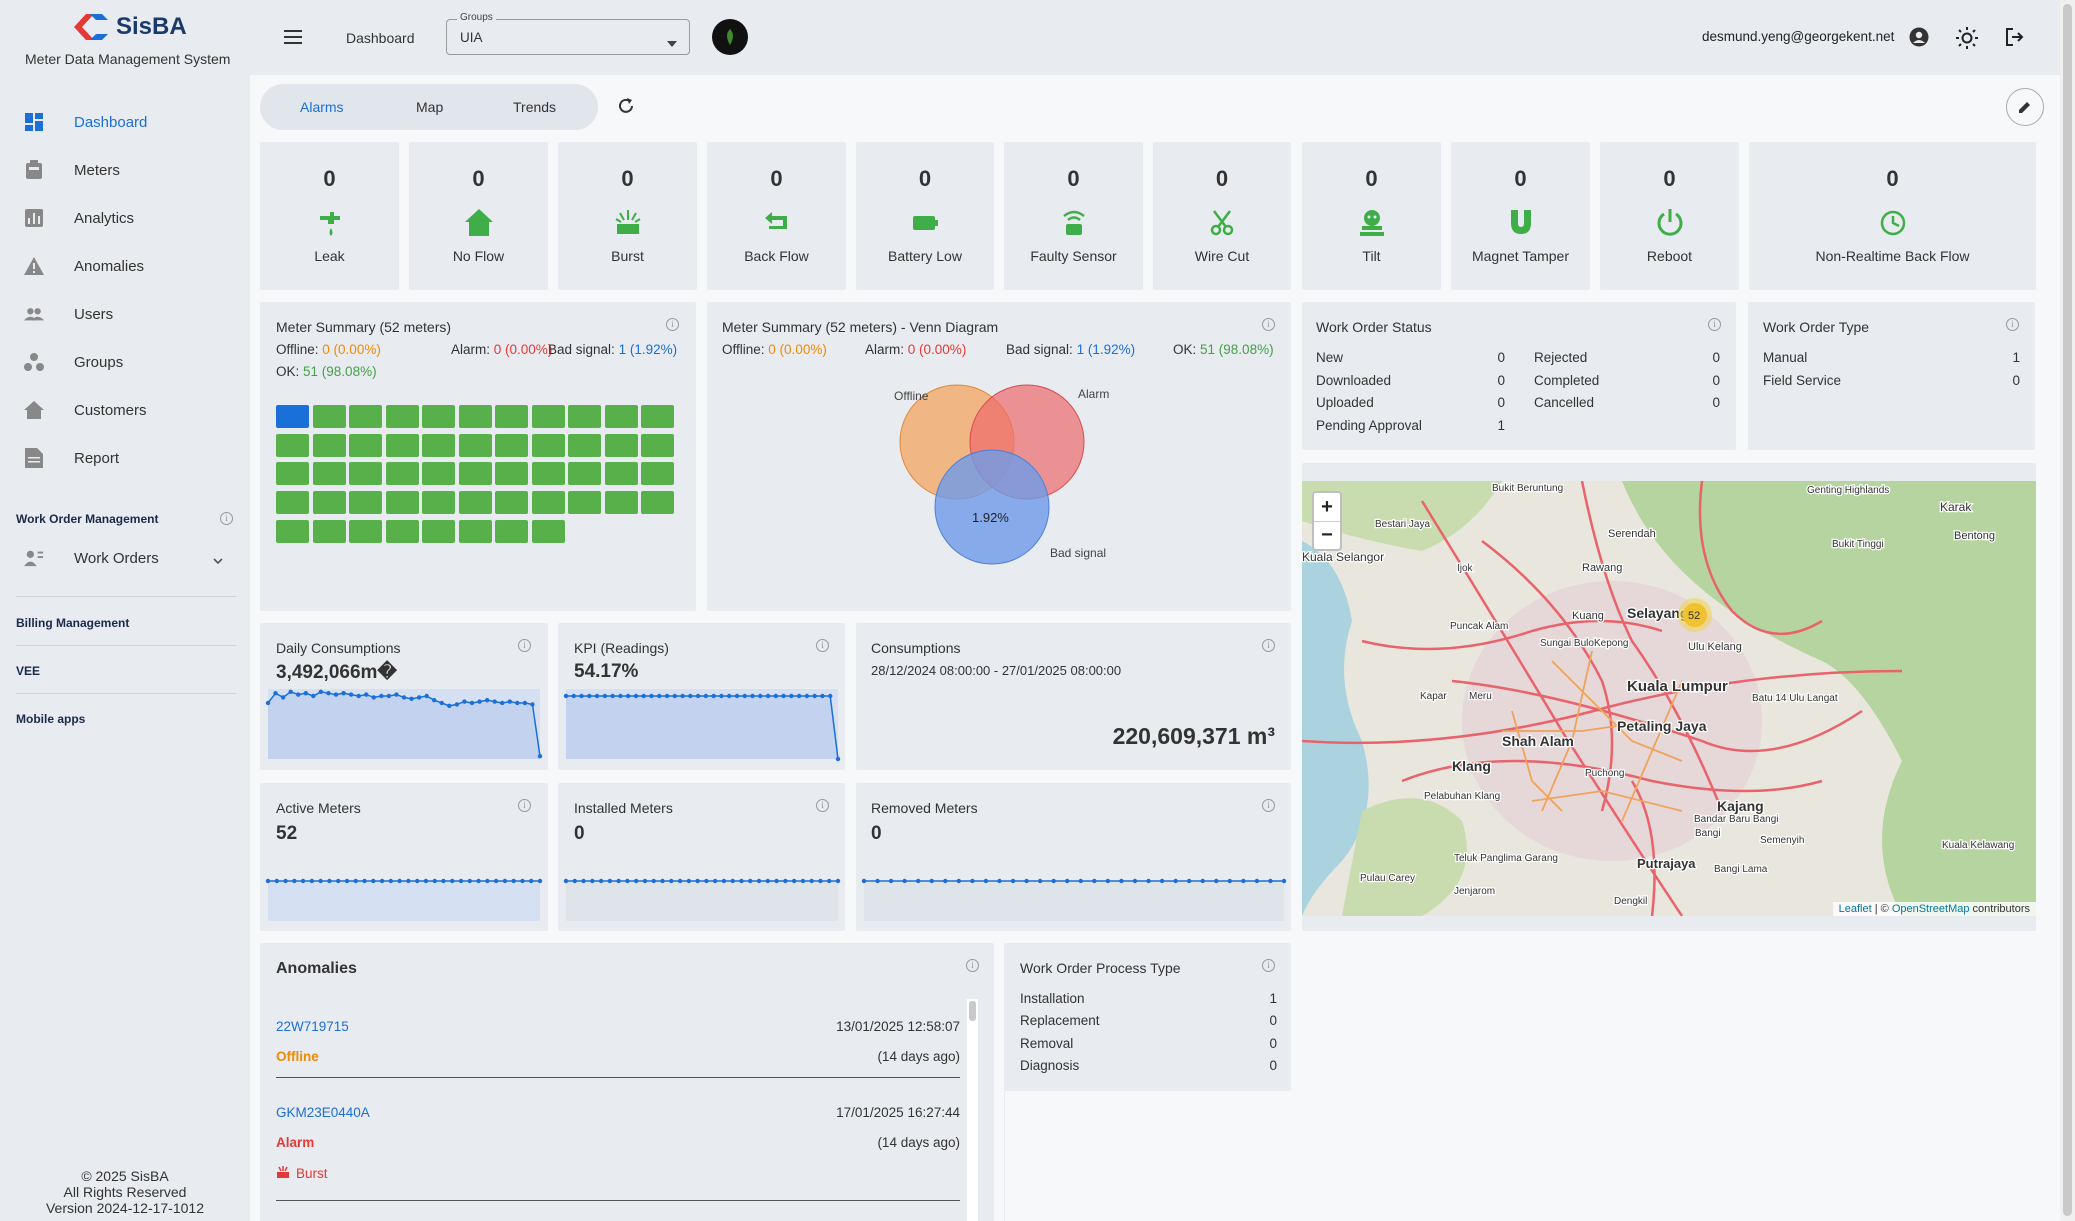 The height and width of the screenshot is (1221, 2075). I want to click on alarm-tile-wire-cut: 0 Wire Cut, so click(1222, 216).